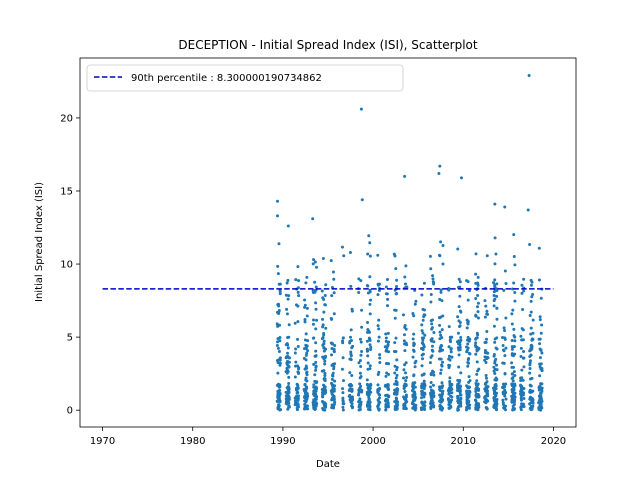  Describe the element at coordinates (372, 441) in the screenshot. I see `x-tick-label: 2000` at that location.